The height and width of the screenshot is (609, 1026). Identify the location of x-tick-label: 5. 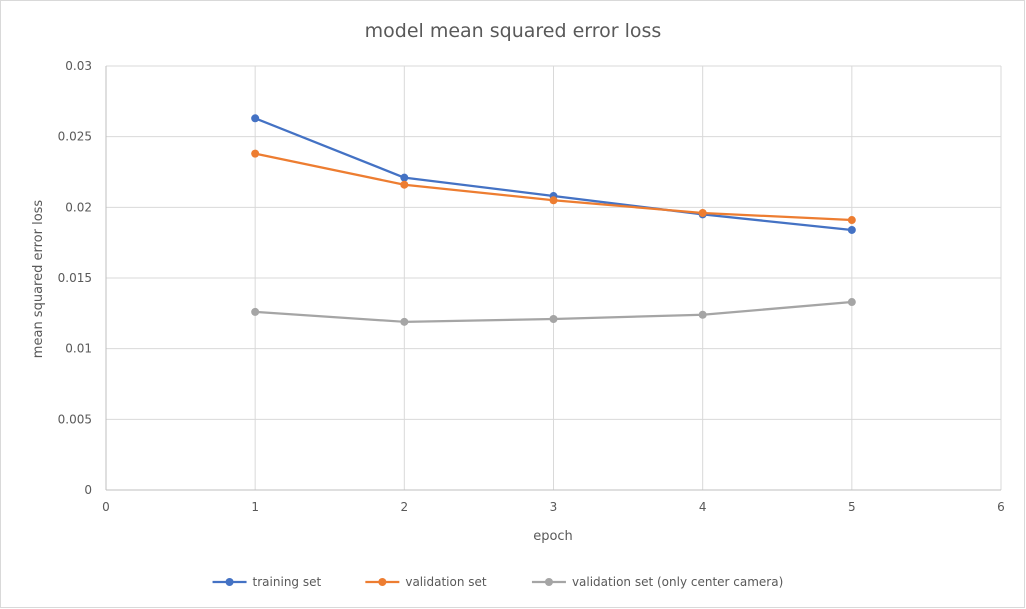
(852, 507).